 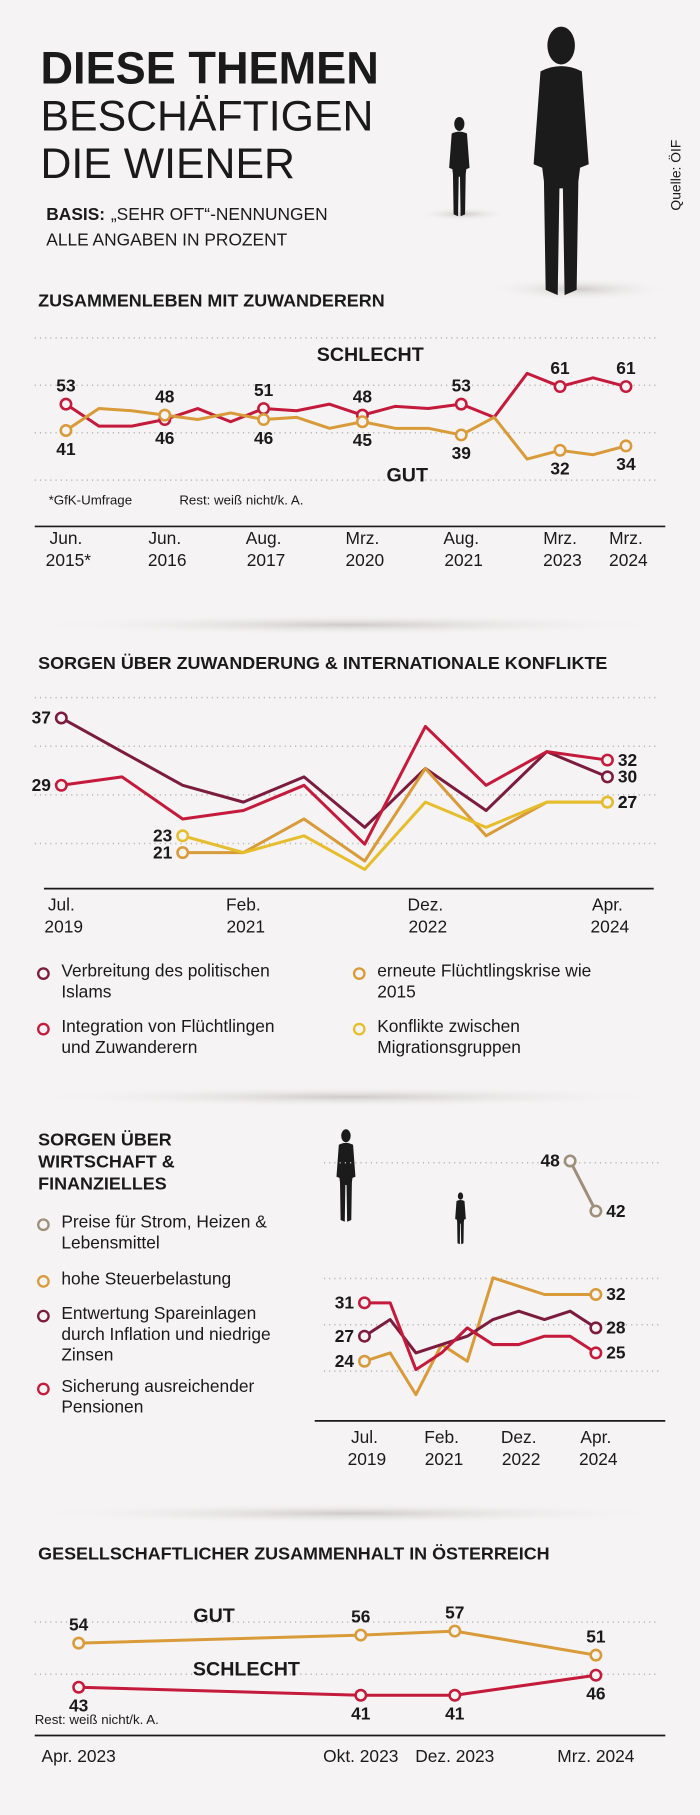 I want to click on data-label: 39, so click(x=461, y=453).